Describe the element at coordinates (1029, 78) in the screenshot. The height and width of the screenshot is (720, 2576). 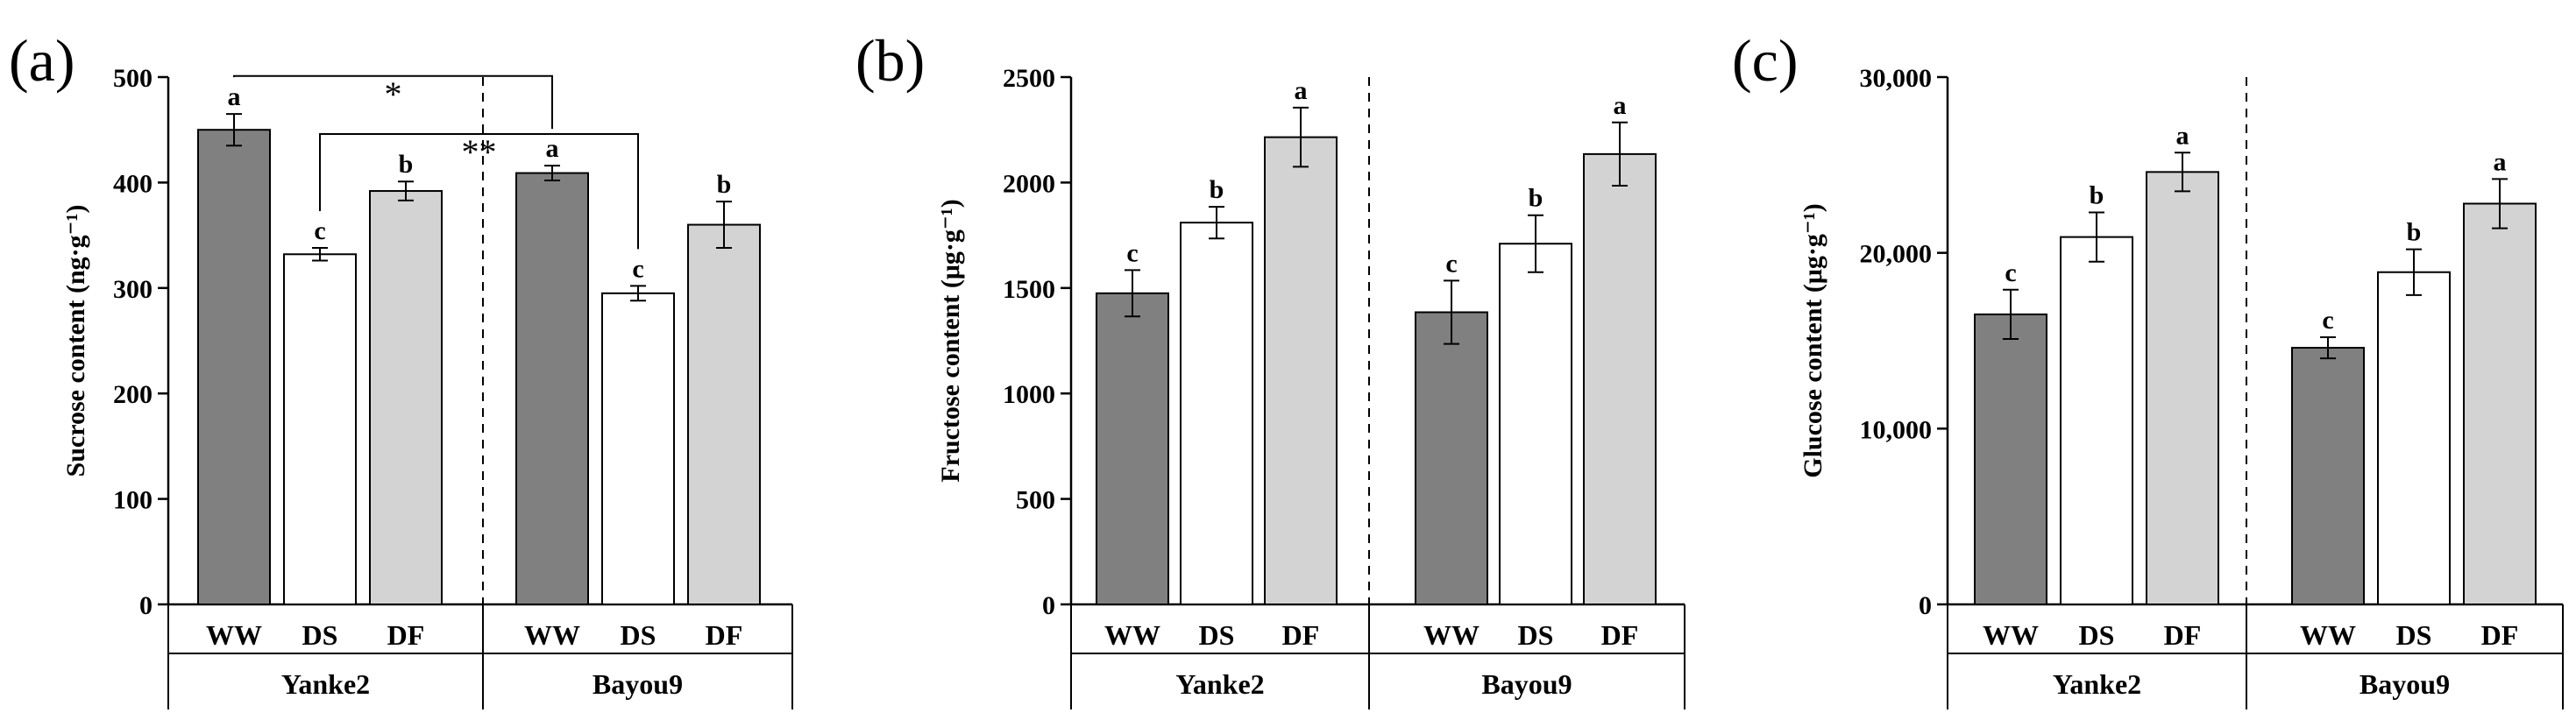
I see `y-tick-label: 2500` at that location.